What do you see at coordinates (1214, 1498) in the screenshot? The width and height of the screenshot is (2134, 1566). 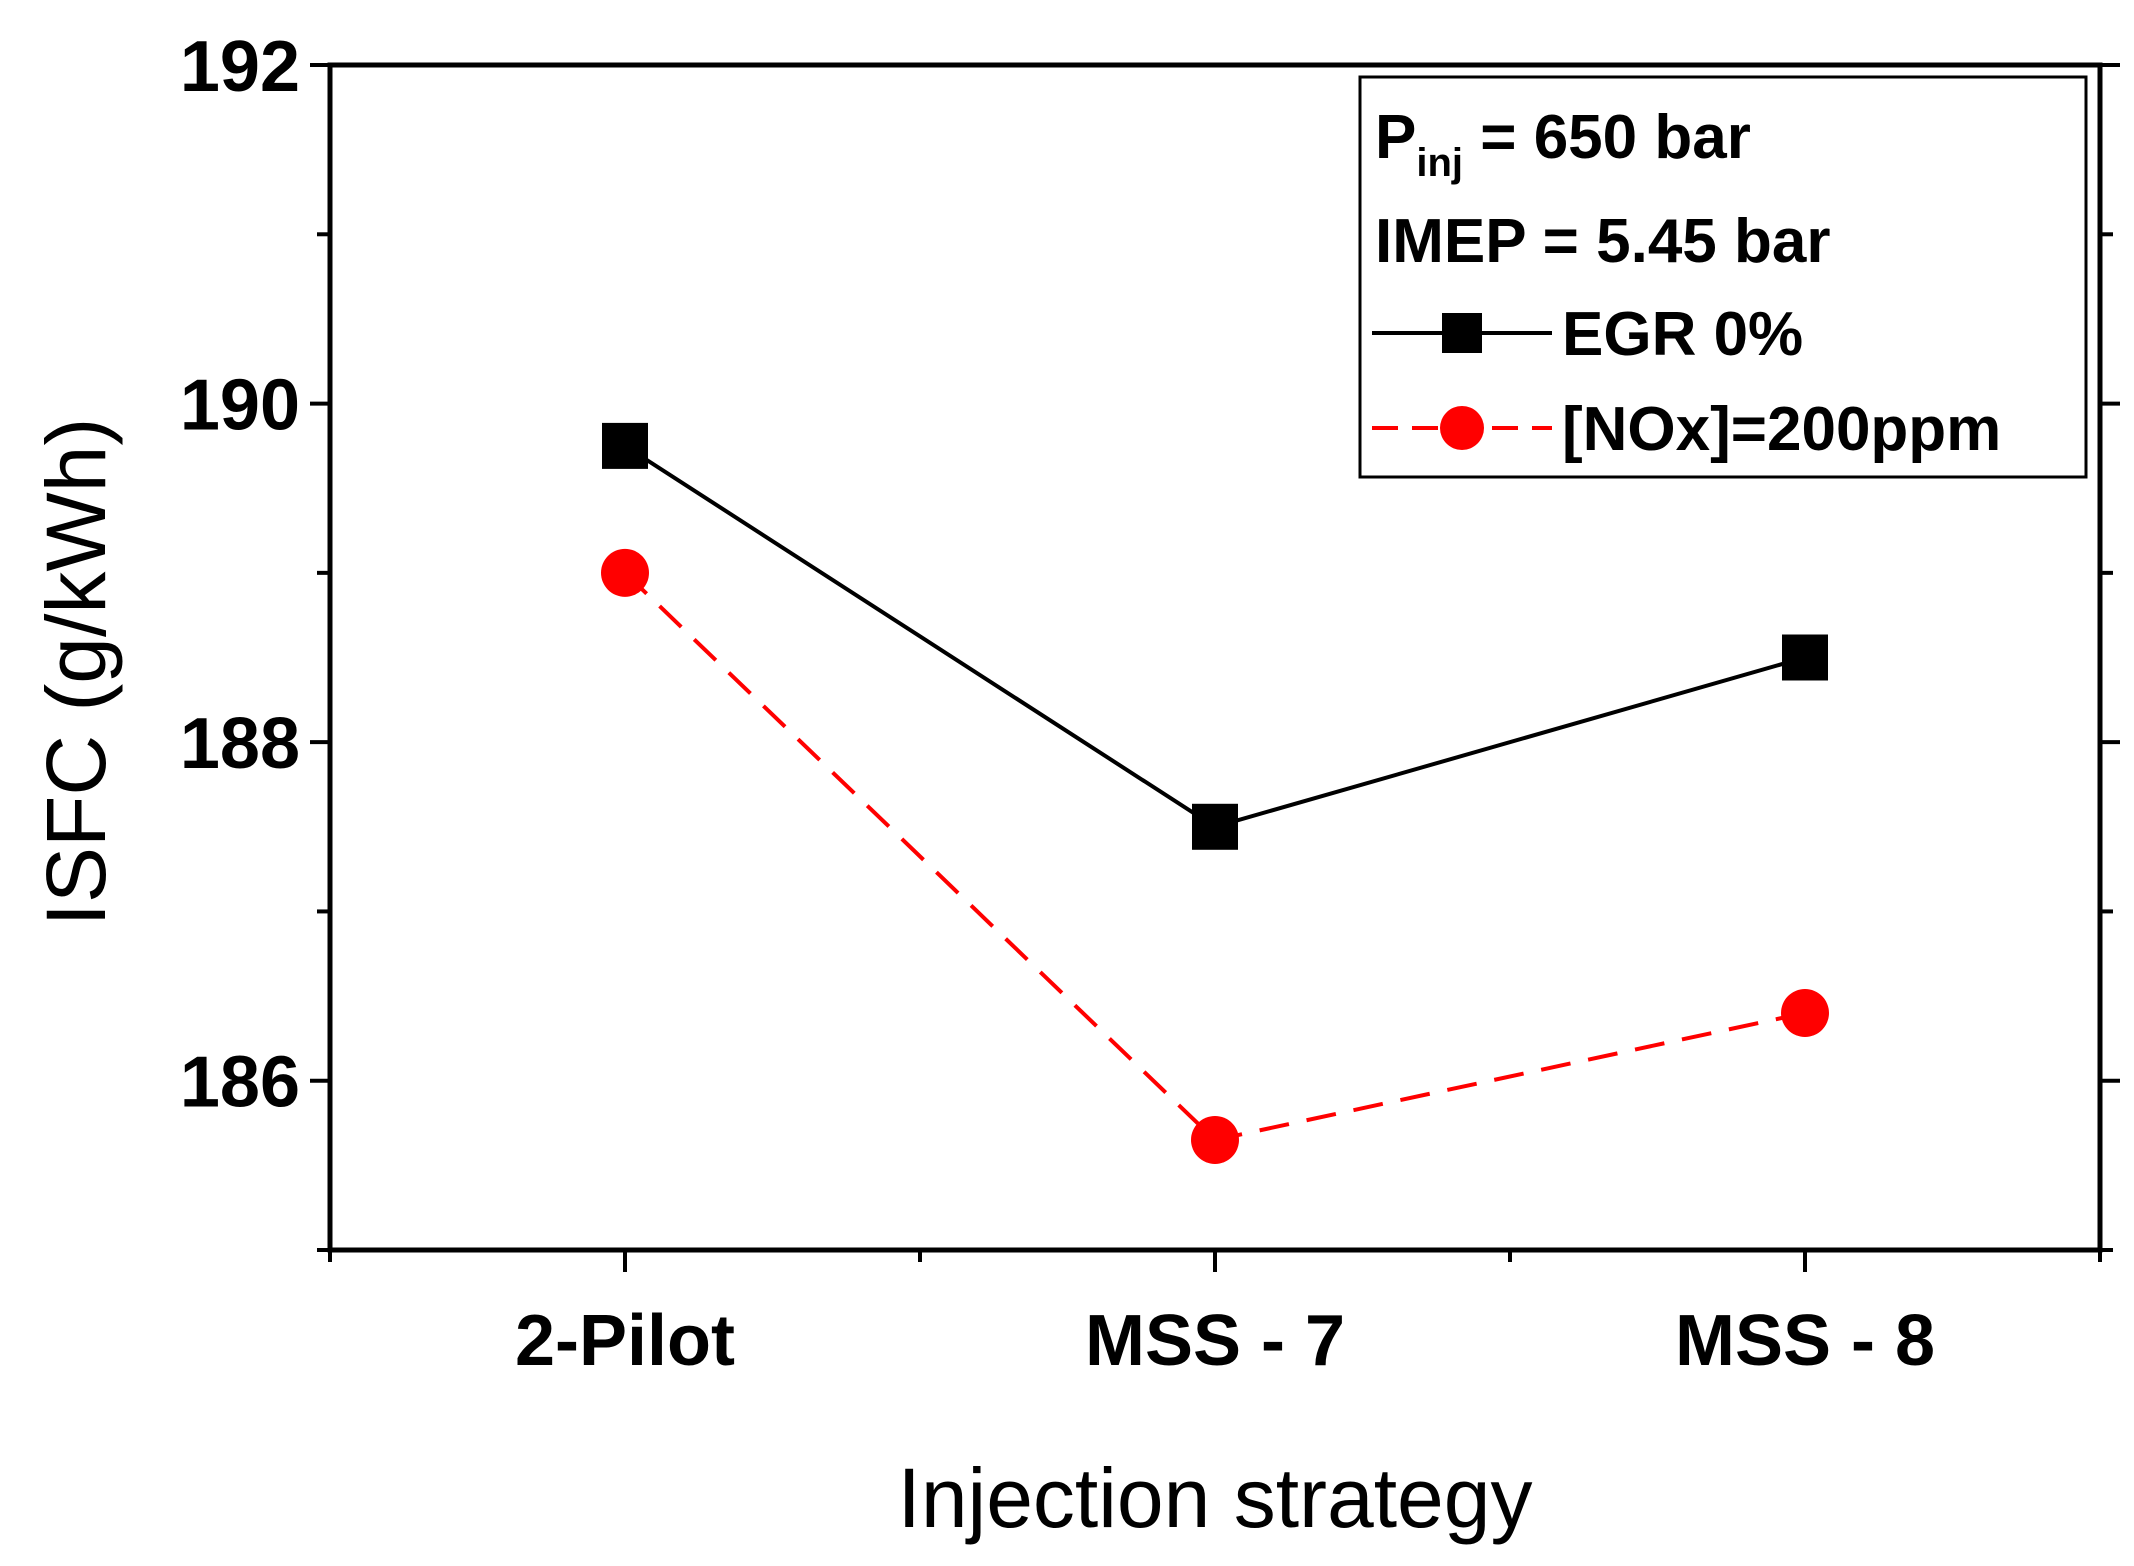 I see `x-axis-title: Injection strategy` at bounding box center [1214, 1498].